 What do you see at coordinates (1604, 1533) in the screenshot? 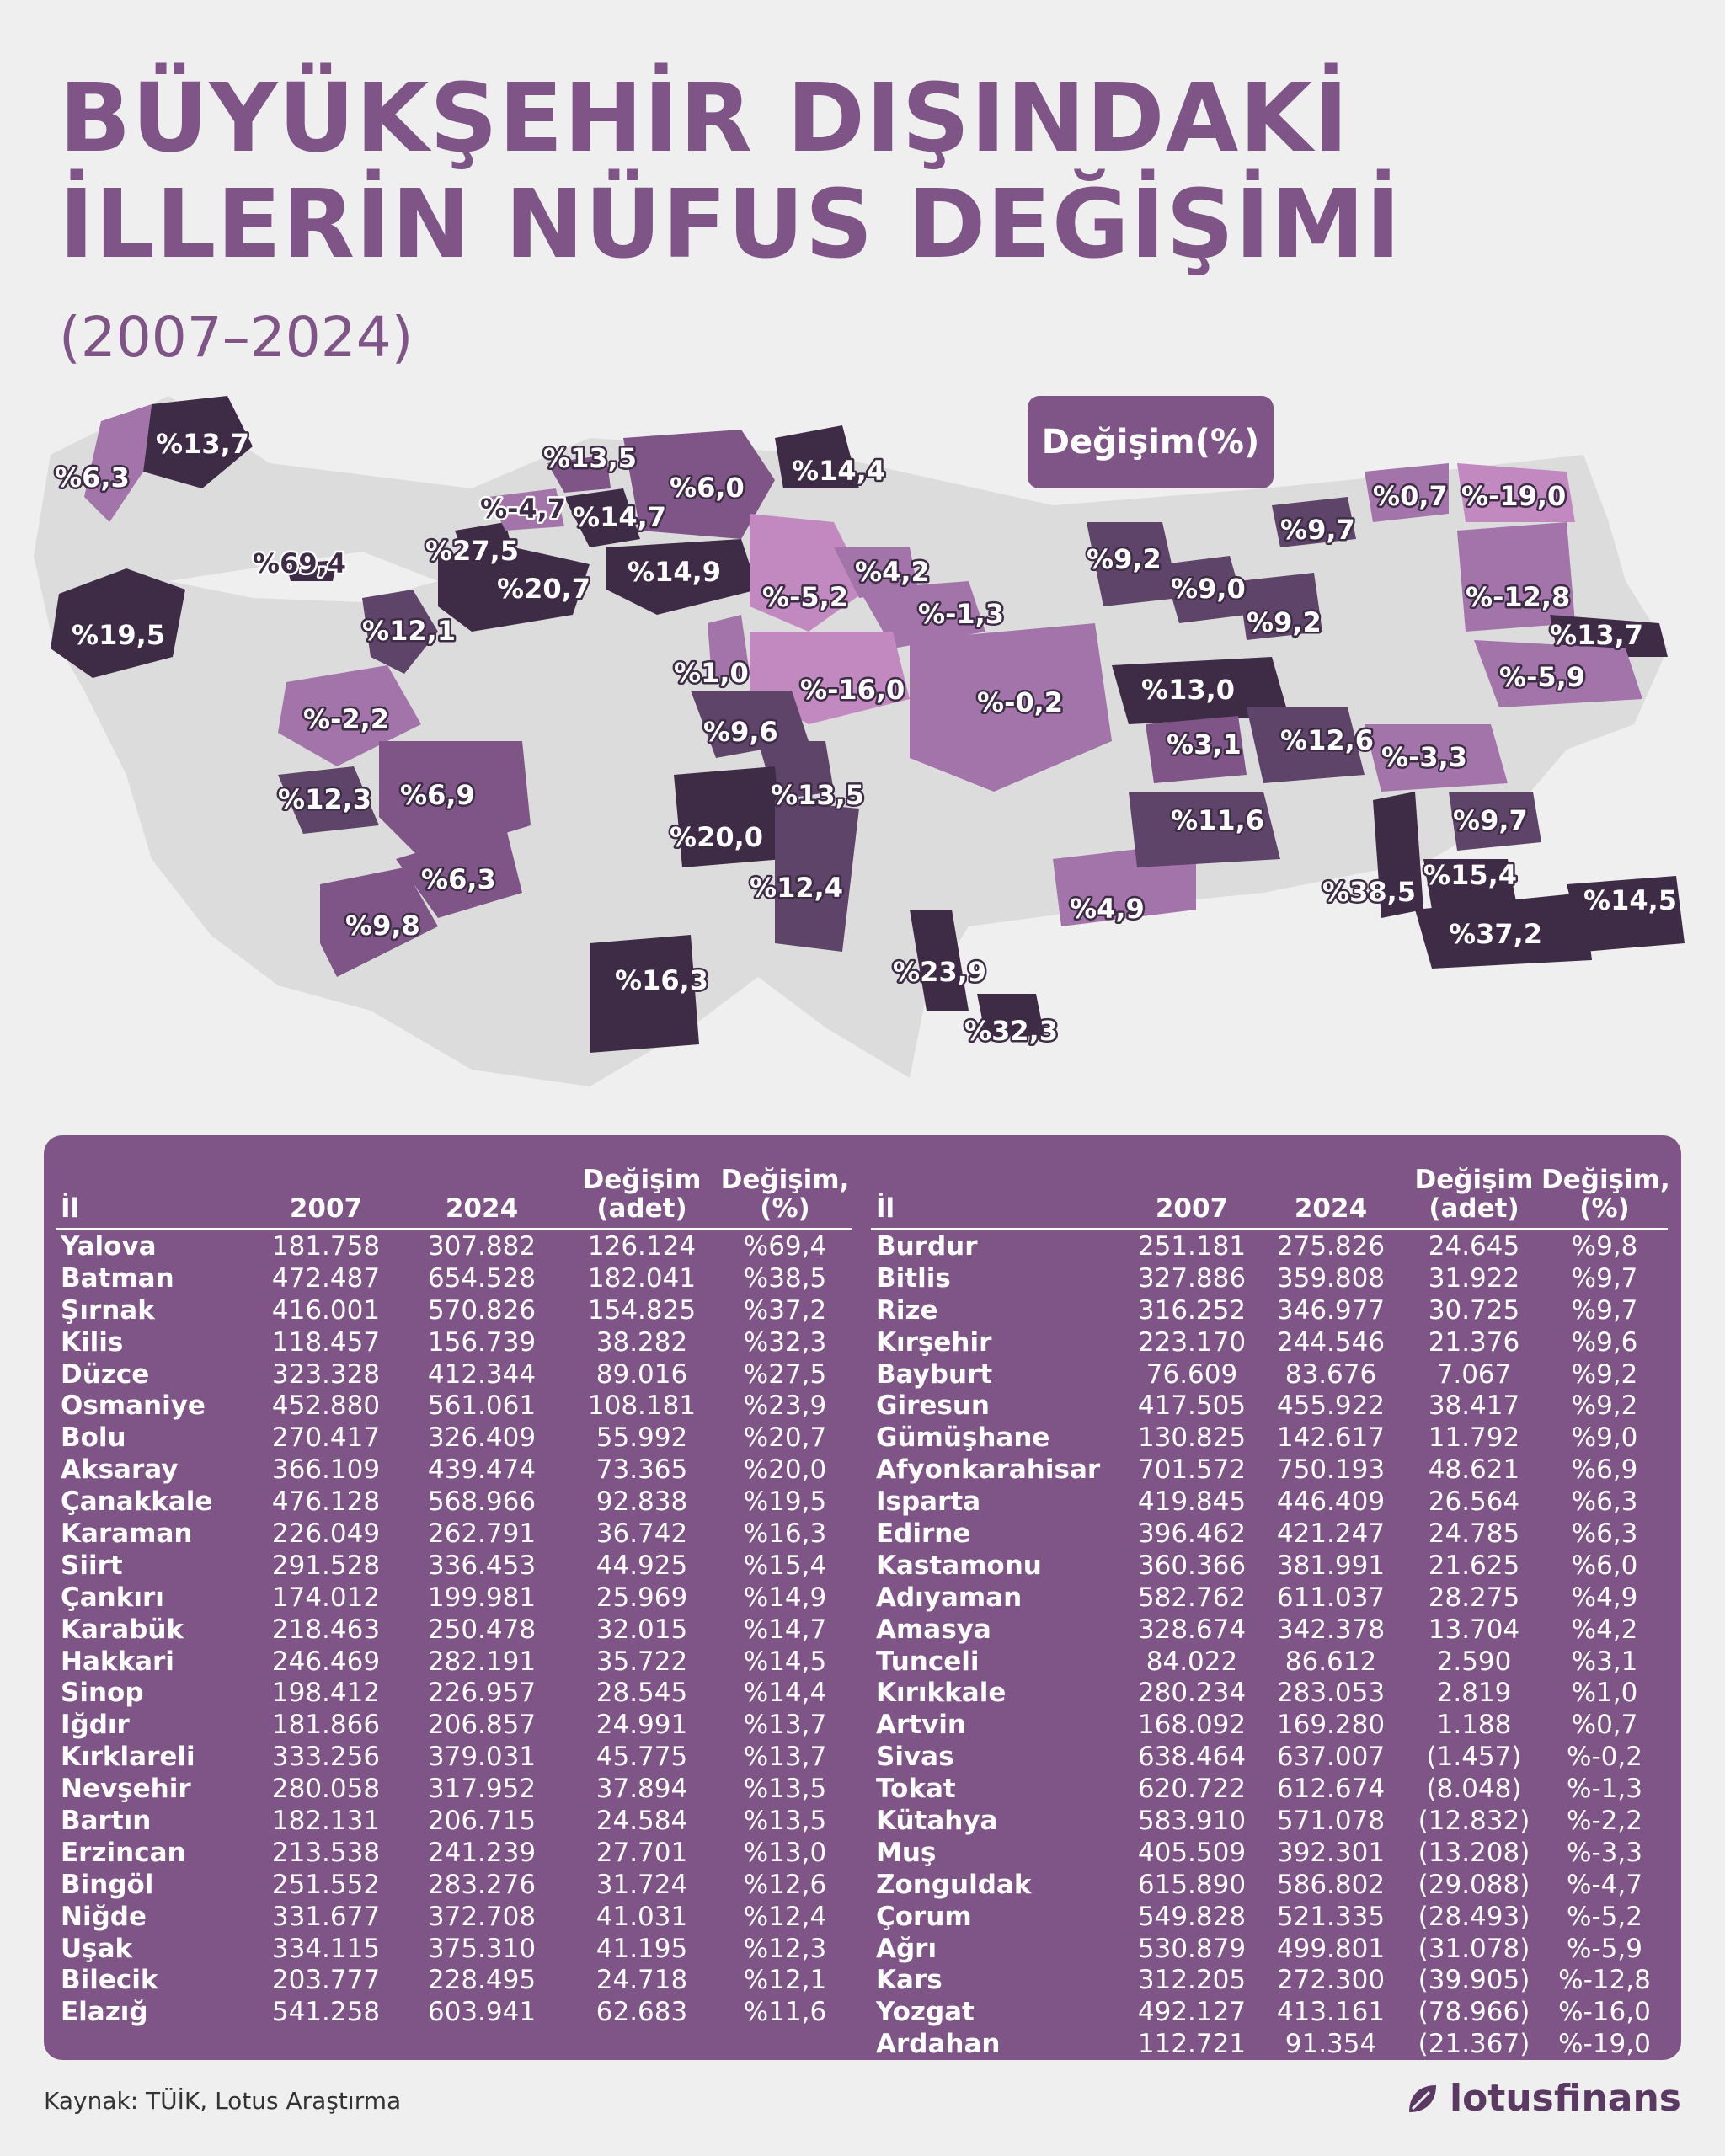
I see `cell-change-pct: %6,3` at bounding box center [1604, 1533].